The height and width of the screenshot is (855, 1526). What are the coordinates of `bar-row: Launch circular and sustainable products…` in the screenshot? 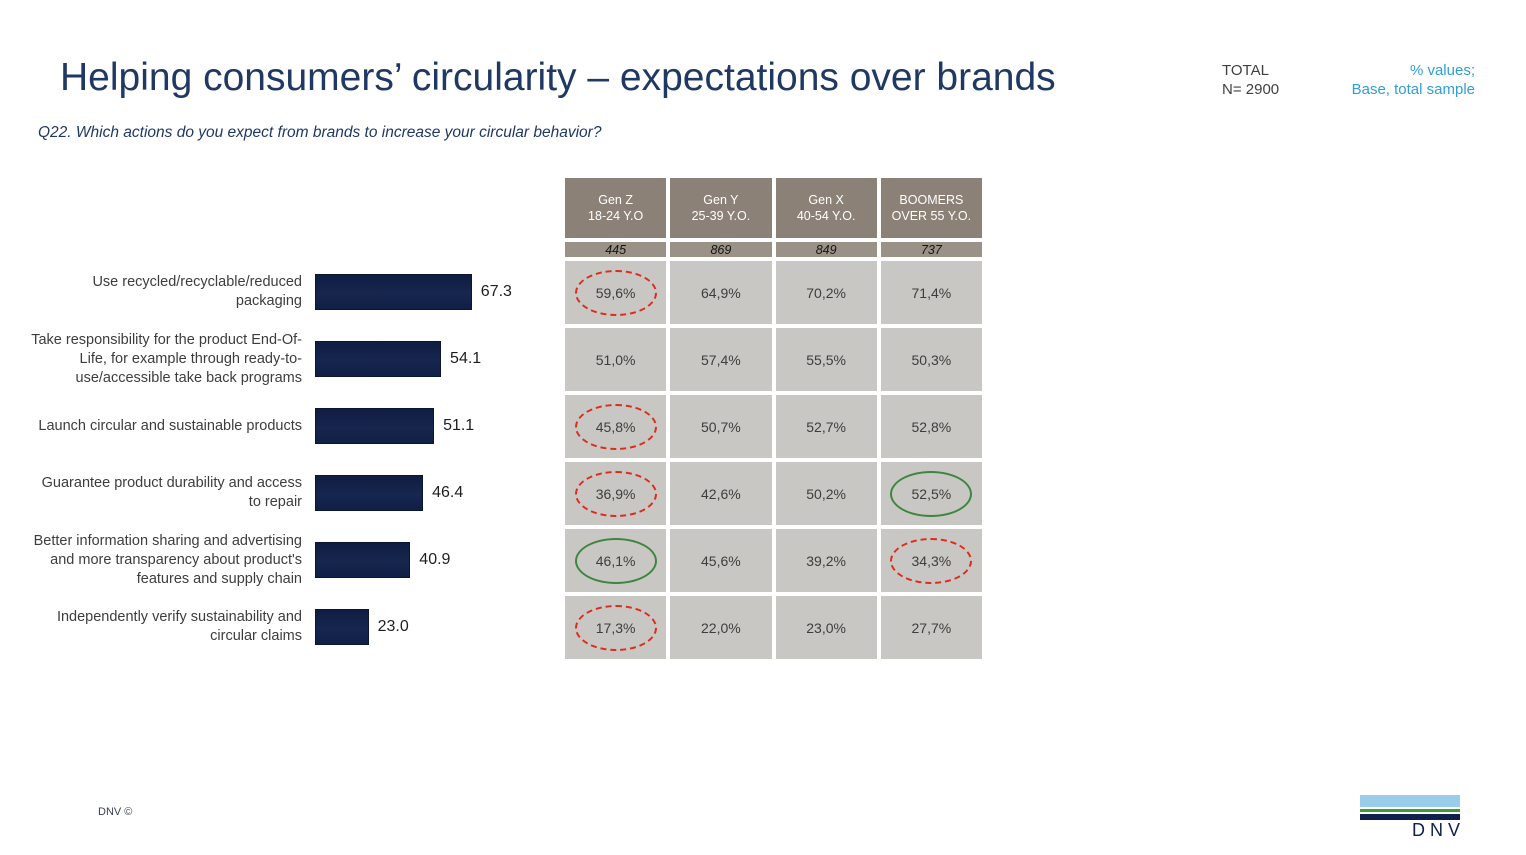 It's located at (252, 426).